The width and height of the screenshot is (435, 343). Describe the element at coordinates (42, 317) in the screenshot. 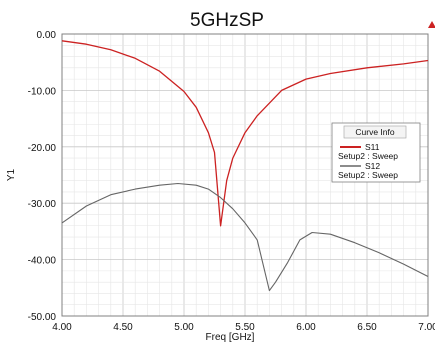

I see `y-tick-label: -50.00` at that location.